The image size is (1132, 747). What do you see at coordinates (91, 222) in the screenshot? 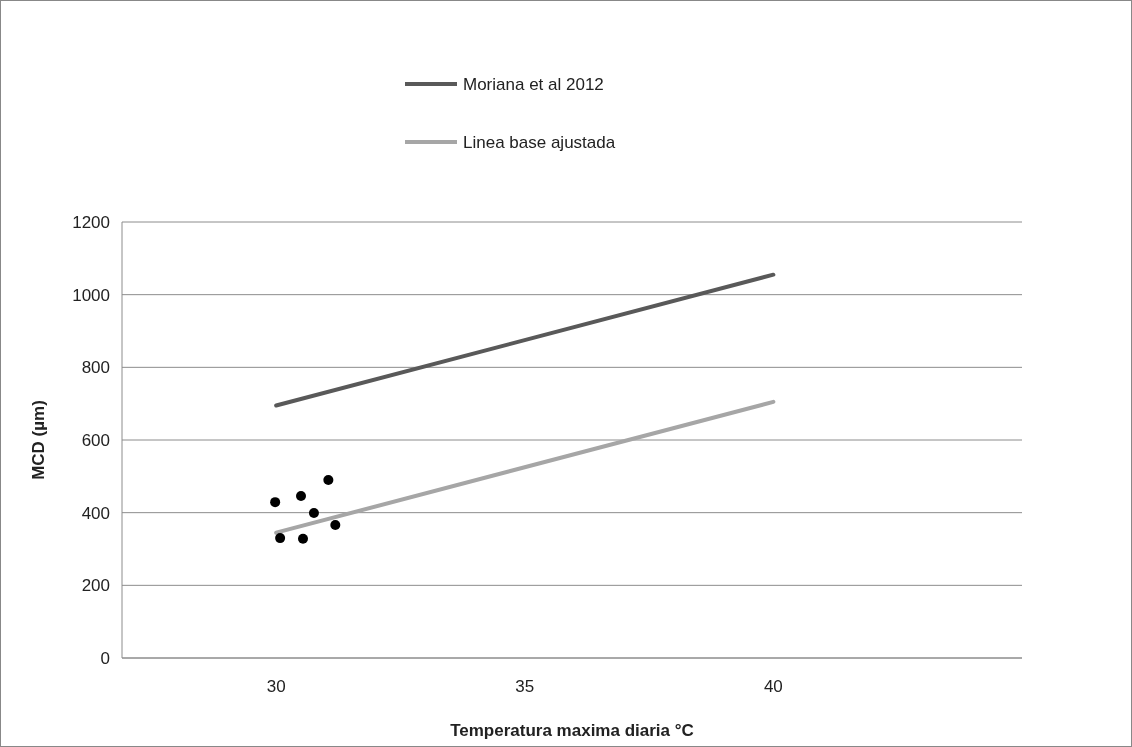
I see `y-tick-label: 1200` at bounding box center [91, 222].